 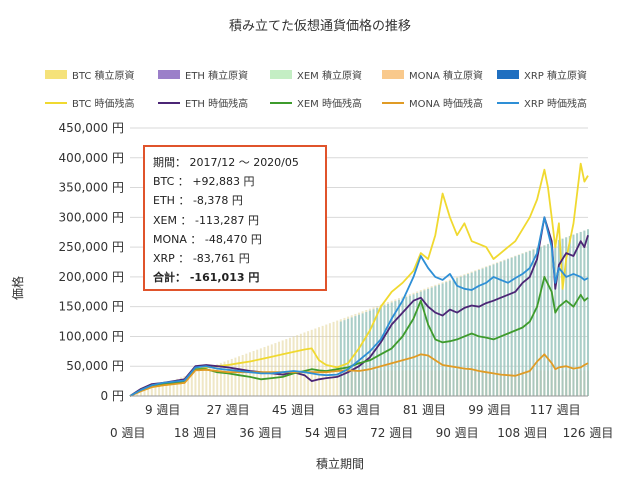 What do you see at coordinates (588, 433) in the screenshot?
I see `x-tick-label: 126 週目` at bounding box center [588, 433].